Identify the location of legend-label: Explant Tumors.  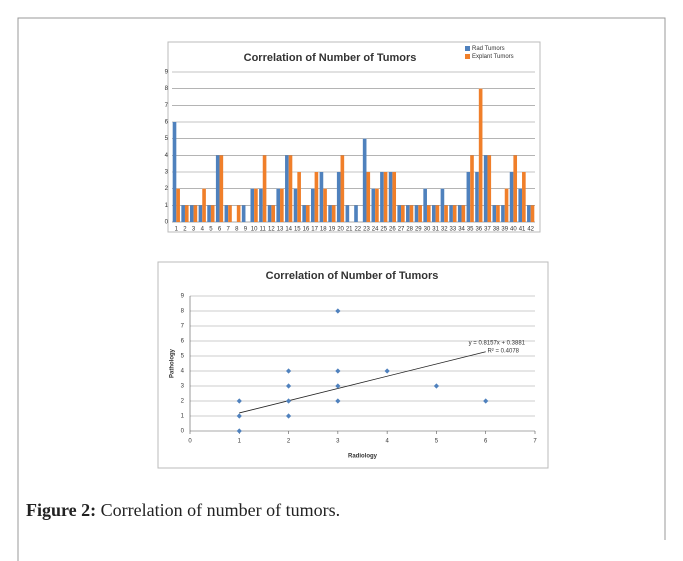
(493, 57).